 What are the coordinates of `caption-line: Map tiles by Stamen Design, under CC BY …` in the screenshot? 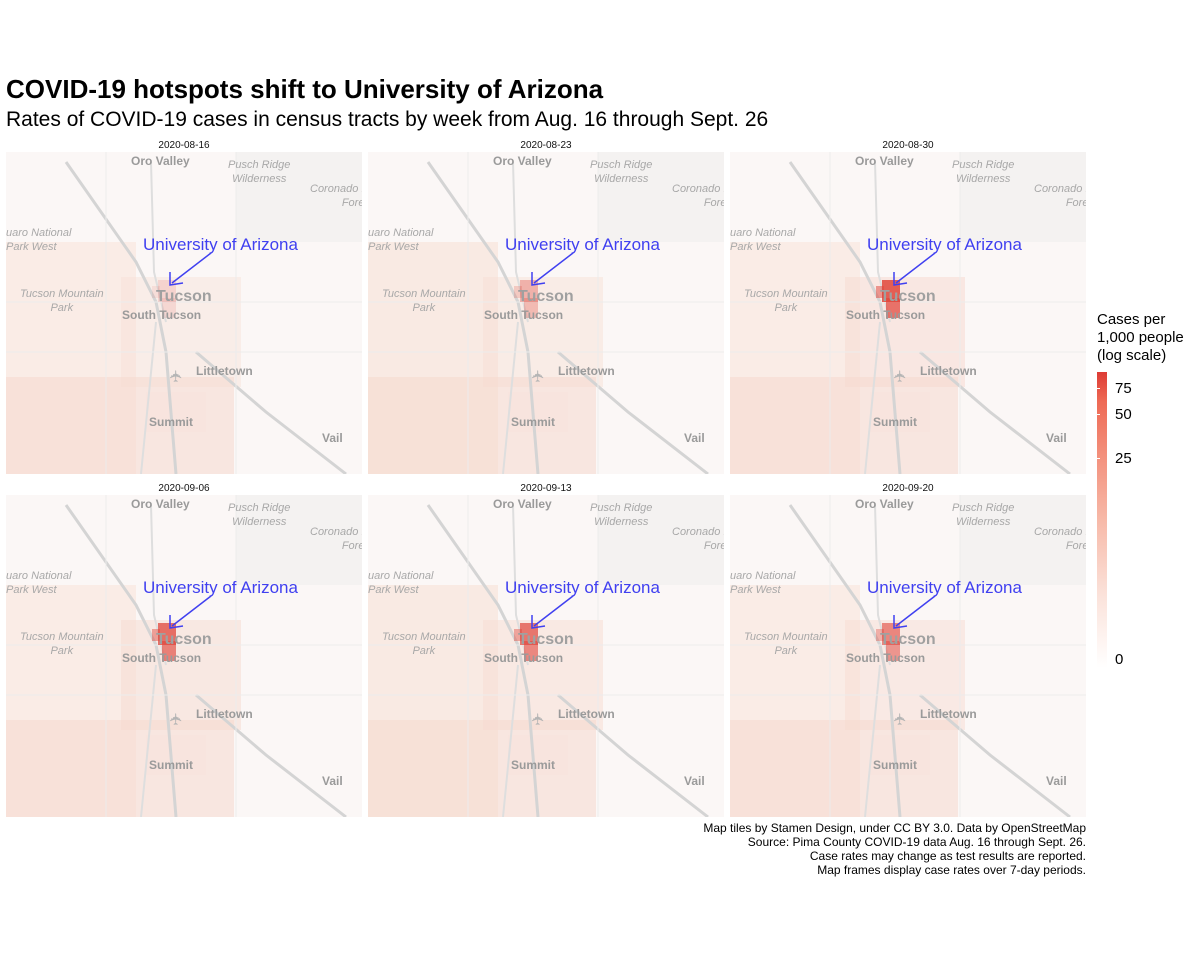 It's located at (894, 828).